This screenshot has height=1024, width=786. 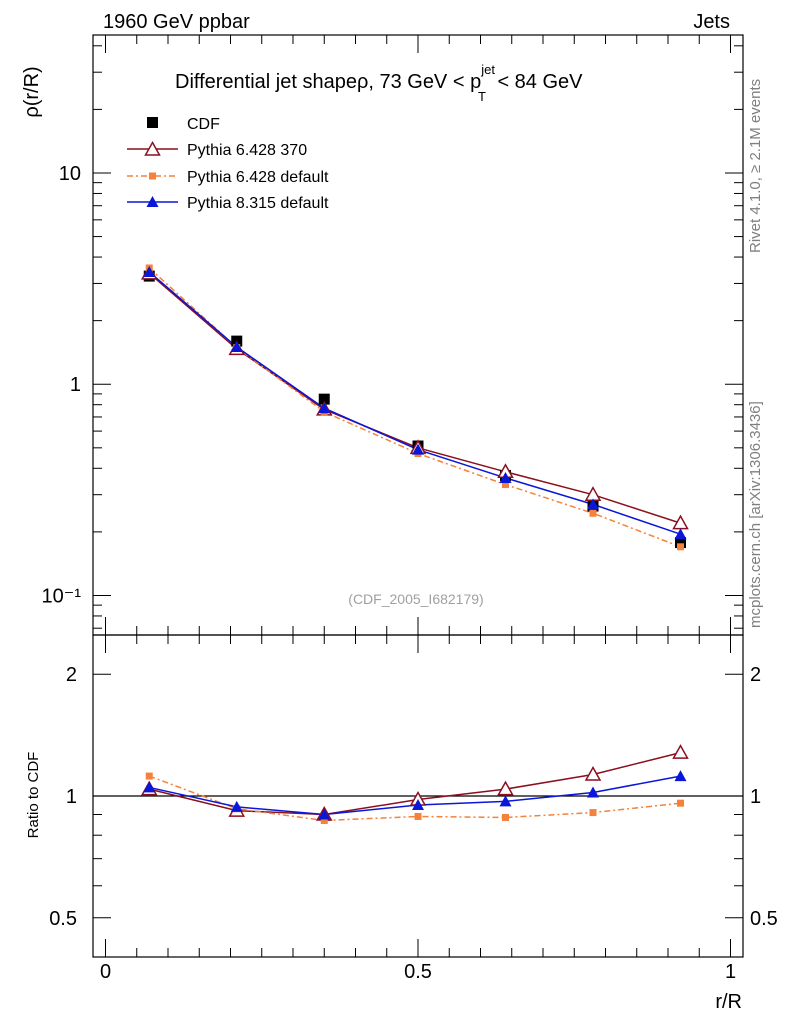 I want to click on legend-marker-pythia6-default, so click(x=152, y=176).